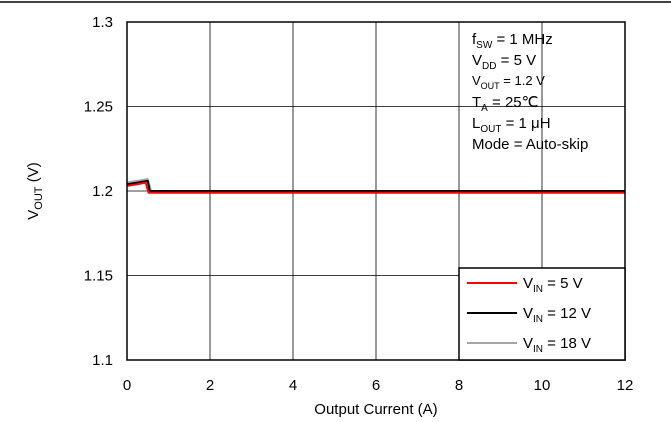  What do you see at coordinates (542, 385) in the screenshot?
I see `x-tick-label: 10` at bounding box center [542, 385].